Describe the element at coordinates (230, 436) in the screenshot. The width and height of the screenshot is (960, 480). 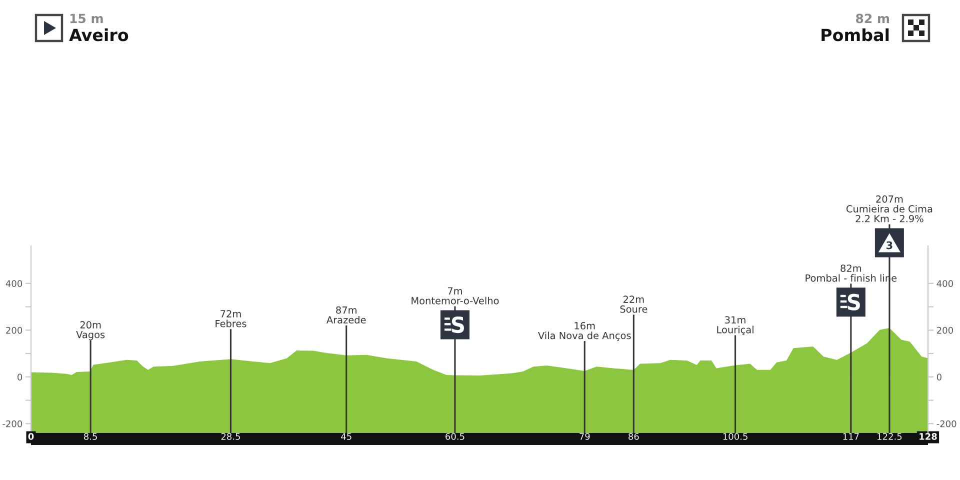
I see `x-tick-label: 28.5` at that location.